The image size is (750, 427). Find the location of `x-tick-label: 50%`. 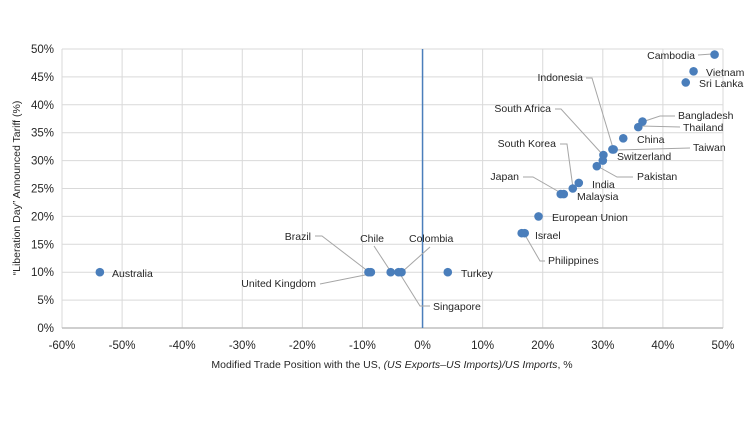

x-tick-label: 50% is located at coordinates (722, 346).